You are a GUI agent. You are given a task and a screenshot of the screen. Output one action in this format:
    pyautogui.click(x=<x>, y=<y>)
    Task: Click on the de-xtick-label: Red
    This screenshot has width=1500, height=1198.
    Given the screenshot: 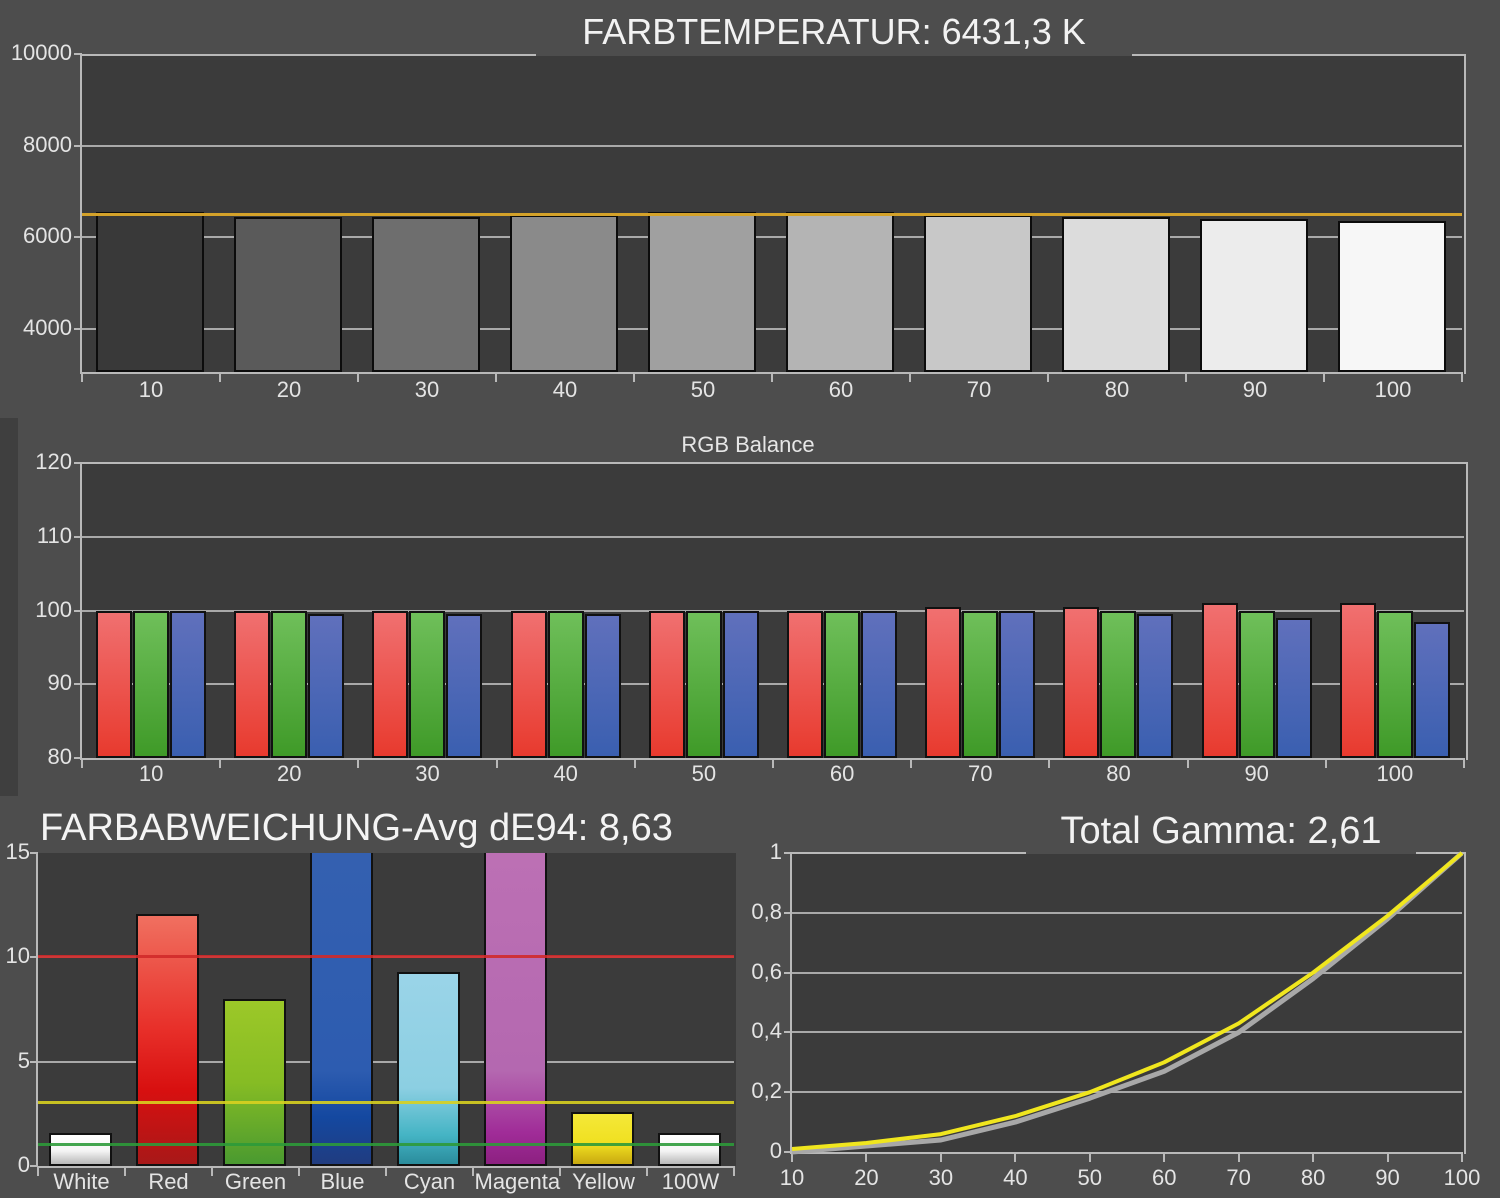 What is the action you would take?
    pyautogui.click(x=168, y=1181)
    